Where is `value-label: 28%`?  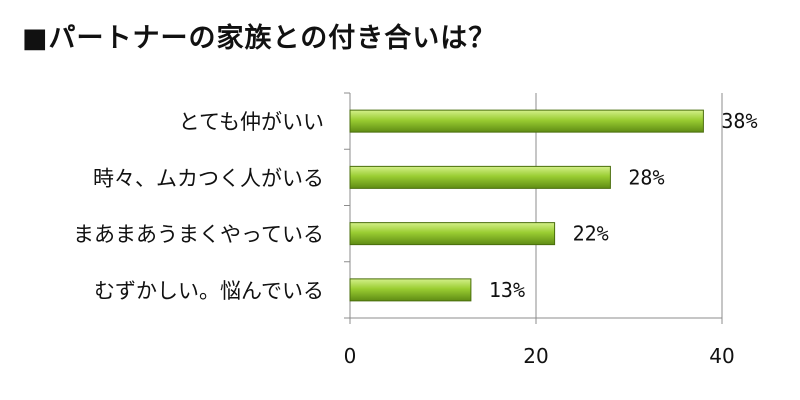
value-label: 28% is located at coordinates (646, 177).